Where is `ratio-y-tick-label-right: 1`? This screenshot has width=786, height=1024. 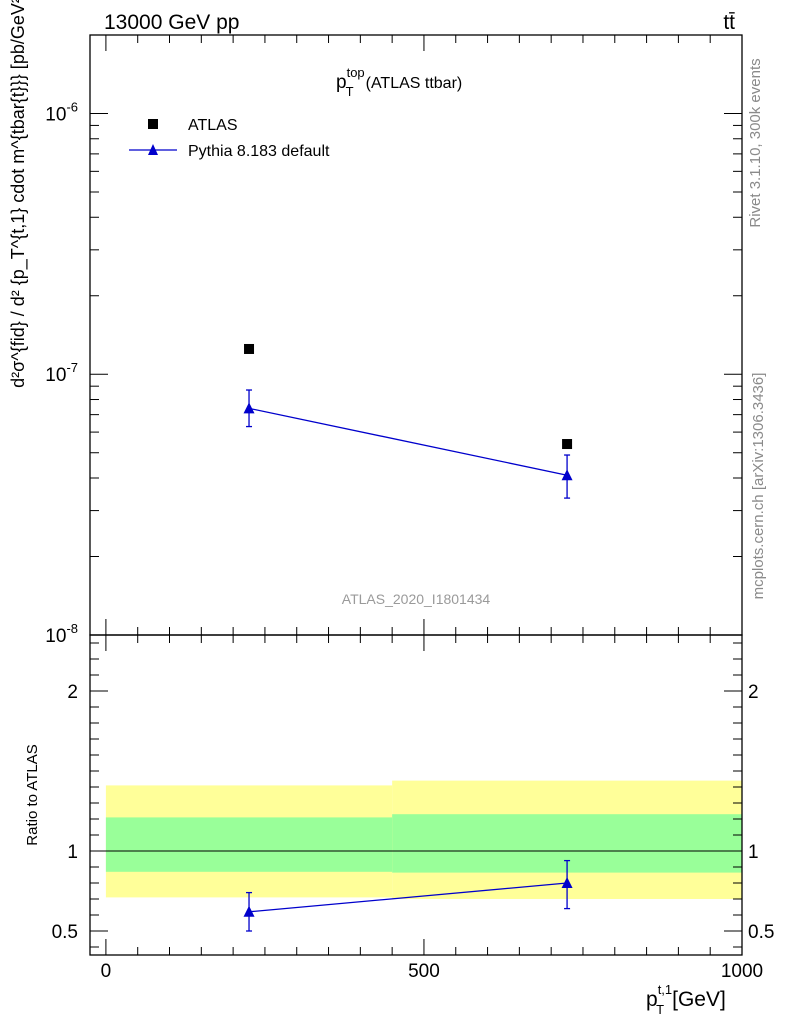 ratio-y-tick-label-right: 1 is located at coordinates (753, 852).